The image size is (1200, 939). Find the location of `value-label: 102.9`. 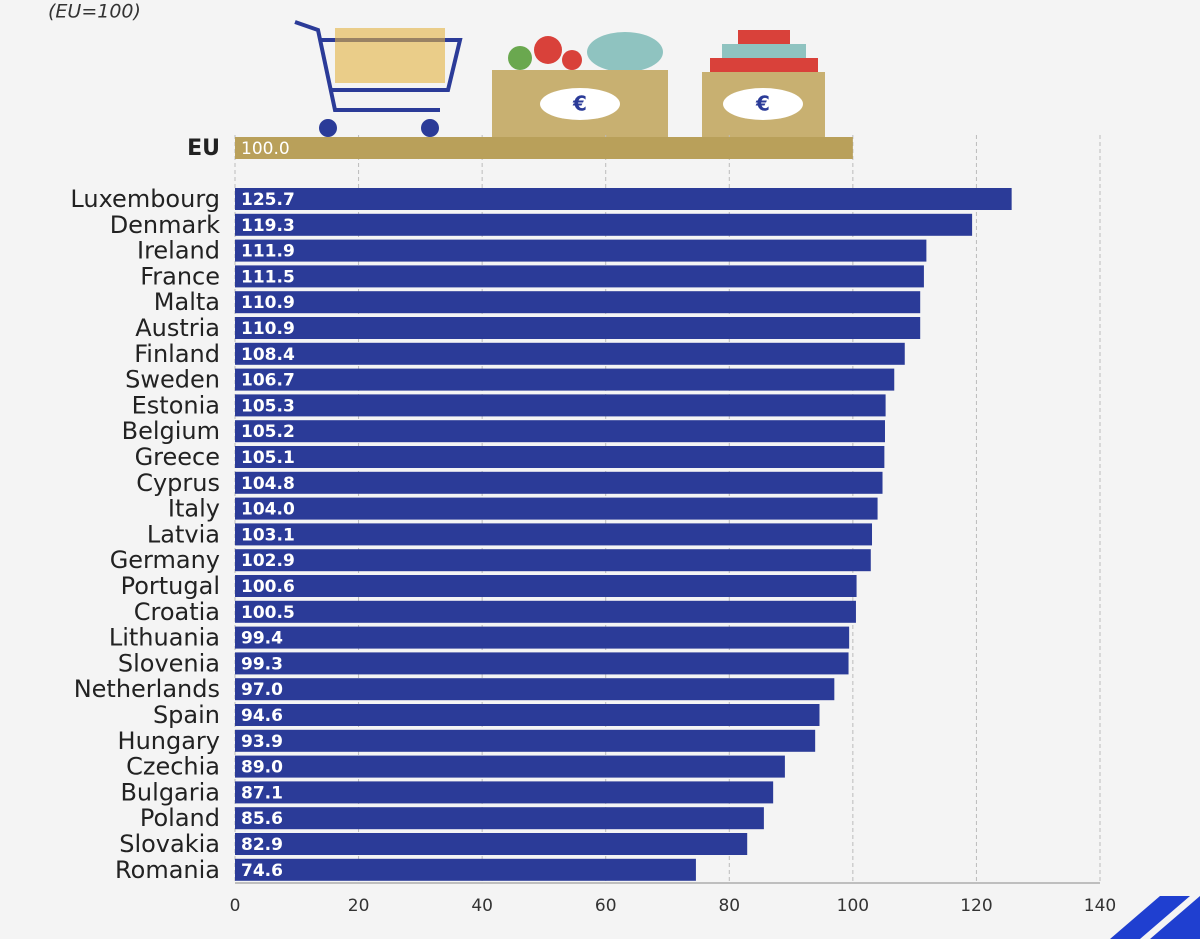

value-label: 102.9 is located at coordinates (268, 561).